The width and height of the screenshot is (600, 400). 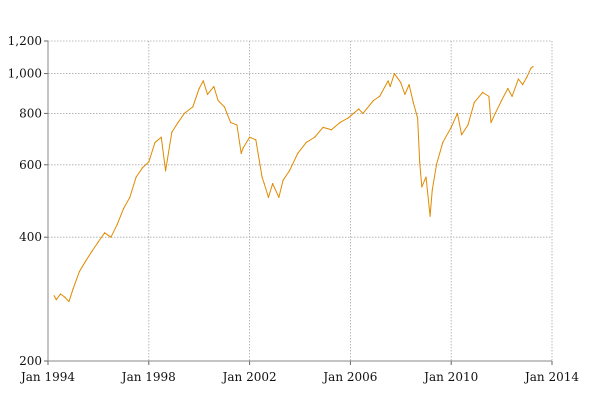 What do you see at coordinates (249, 377) in the screenshot?
I see `x-tick-label: Jan 2002` at bounding box center [249, 377].